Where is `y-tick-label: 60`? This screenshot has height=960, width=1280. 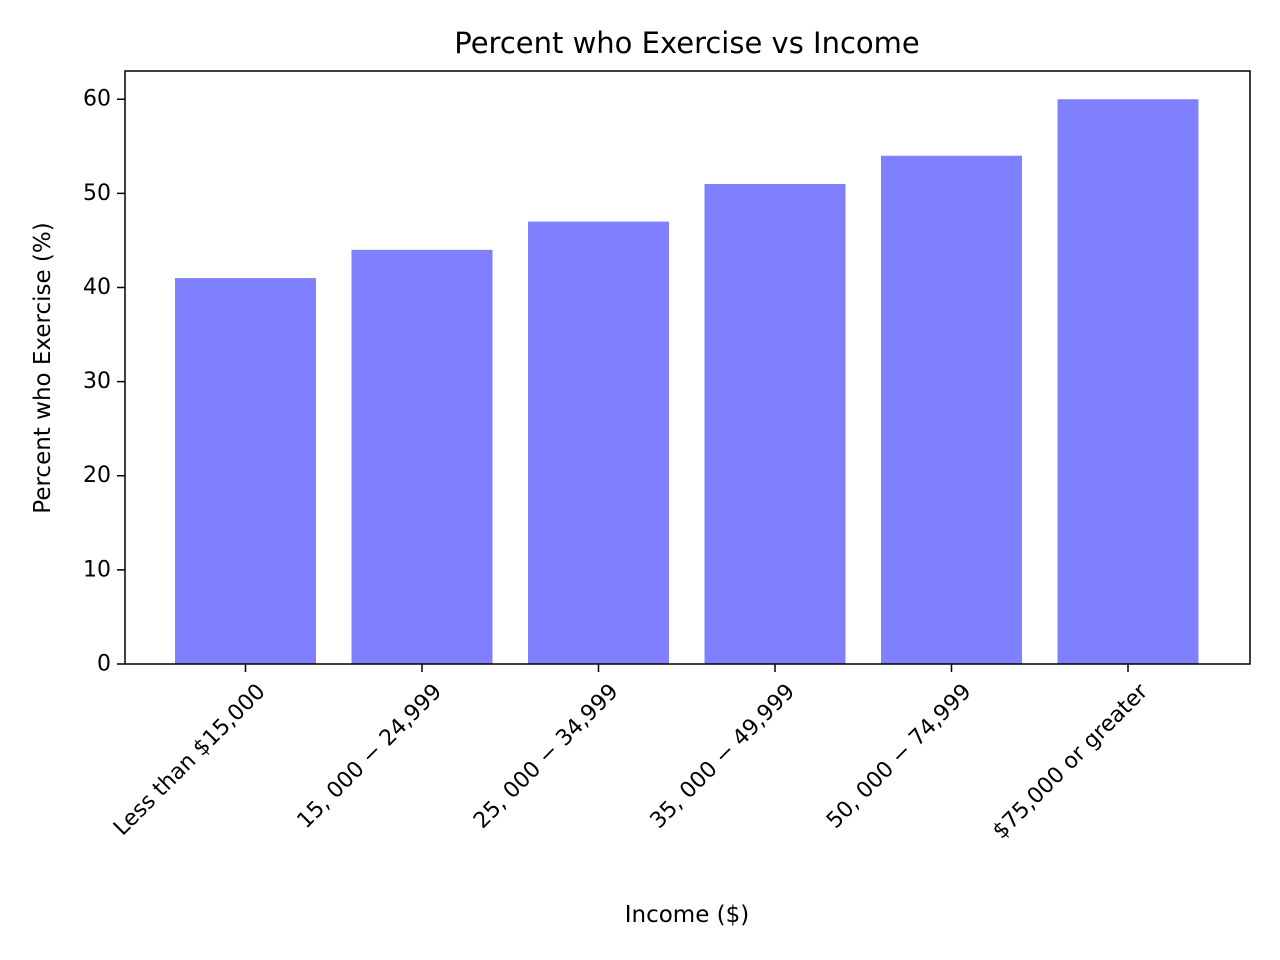 y-tick-label: 60 is located at coordinates (97, 99).